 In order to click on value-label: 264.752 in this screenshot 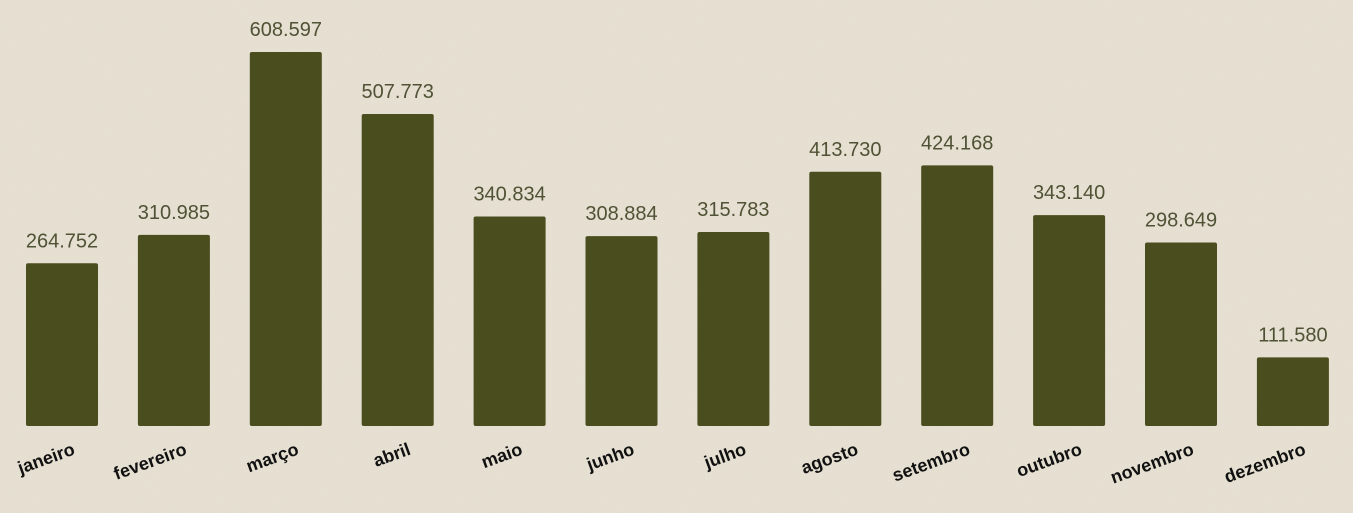, I will do `click(62, 241)`.